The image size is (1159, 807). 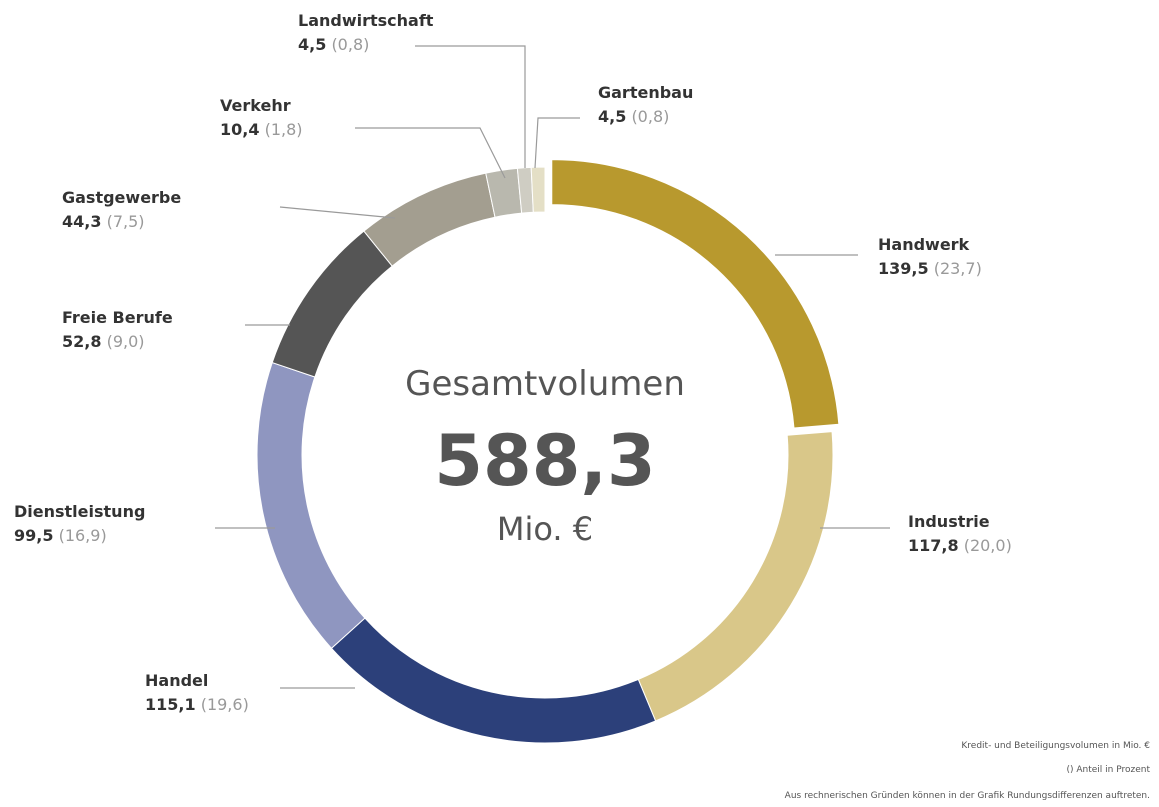 I want to click on value: 117,8, so click(x=933, y=545).